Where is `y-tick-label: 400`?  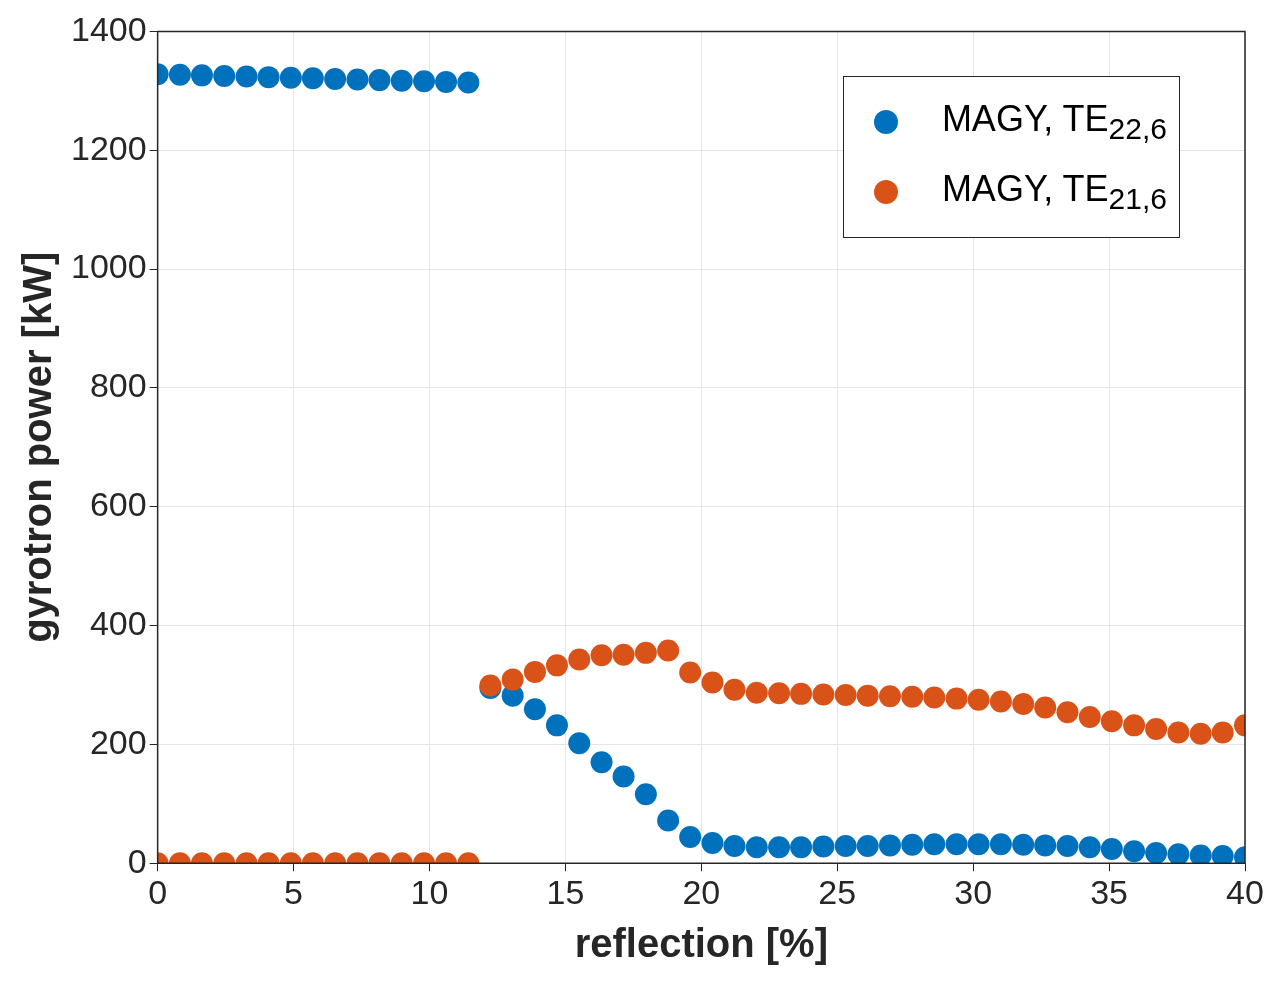
y-tick-label: 400 is located at coordinates (118, 622).